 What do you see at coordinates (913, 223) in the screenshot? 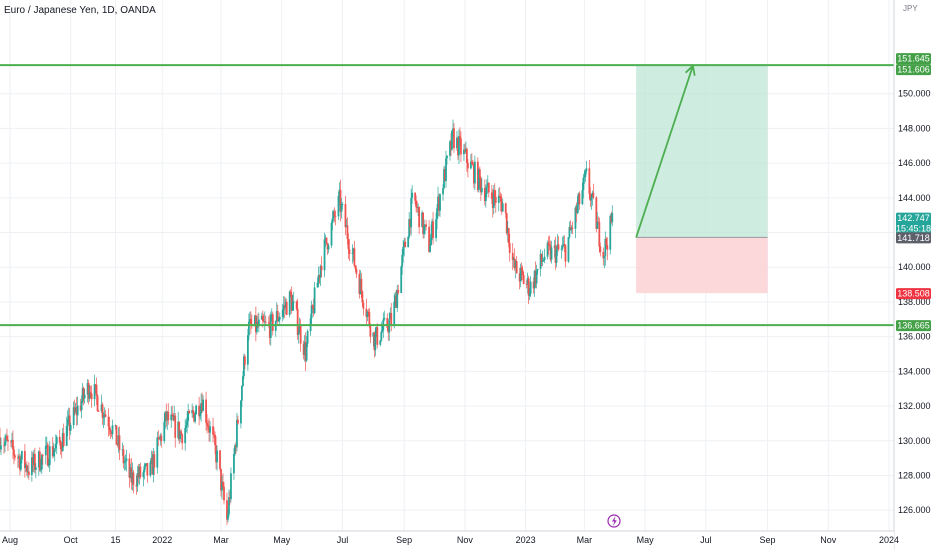
I see `price-tag-current` at bounding box center [913, 223].